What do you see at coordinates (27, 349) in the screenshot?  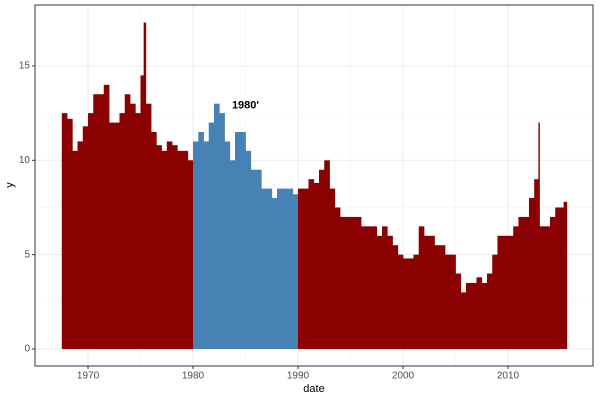 I see `y-tick-label: 0` at bounding box center [27, 349].